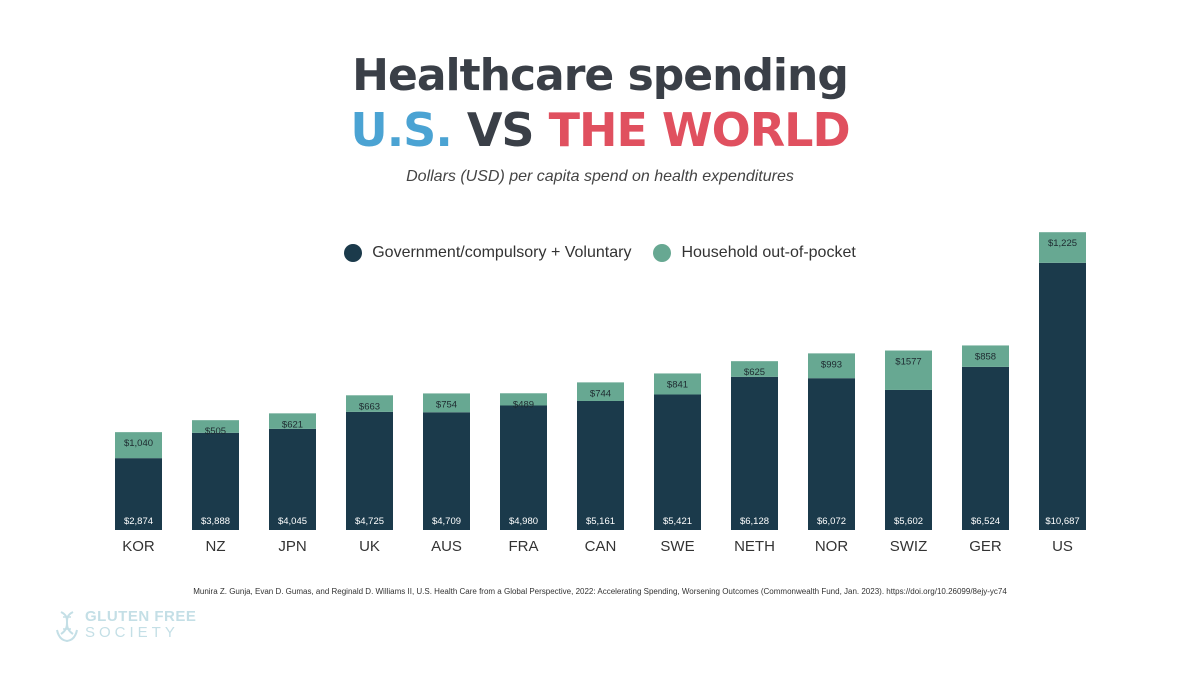 The width and height of the screenshot is (1200, 675). I want to click on bar-government-us, so click(1062, 396).